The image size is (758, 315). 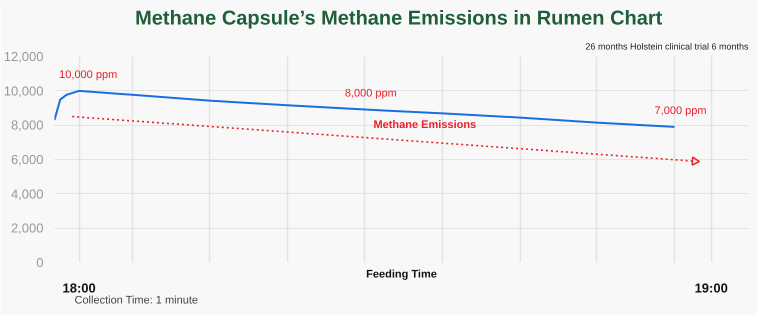 I want to click on y-tick-label: 6,000, so click(x=27, y=159).